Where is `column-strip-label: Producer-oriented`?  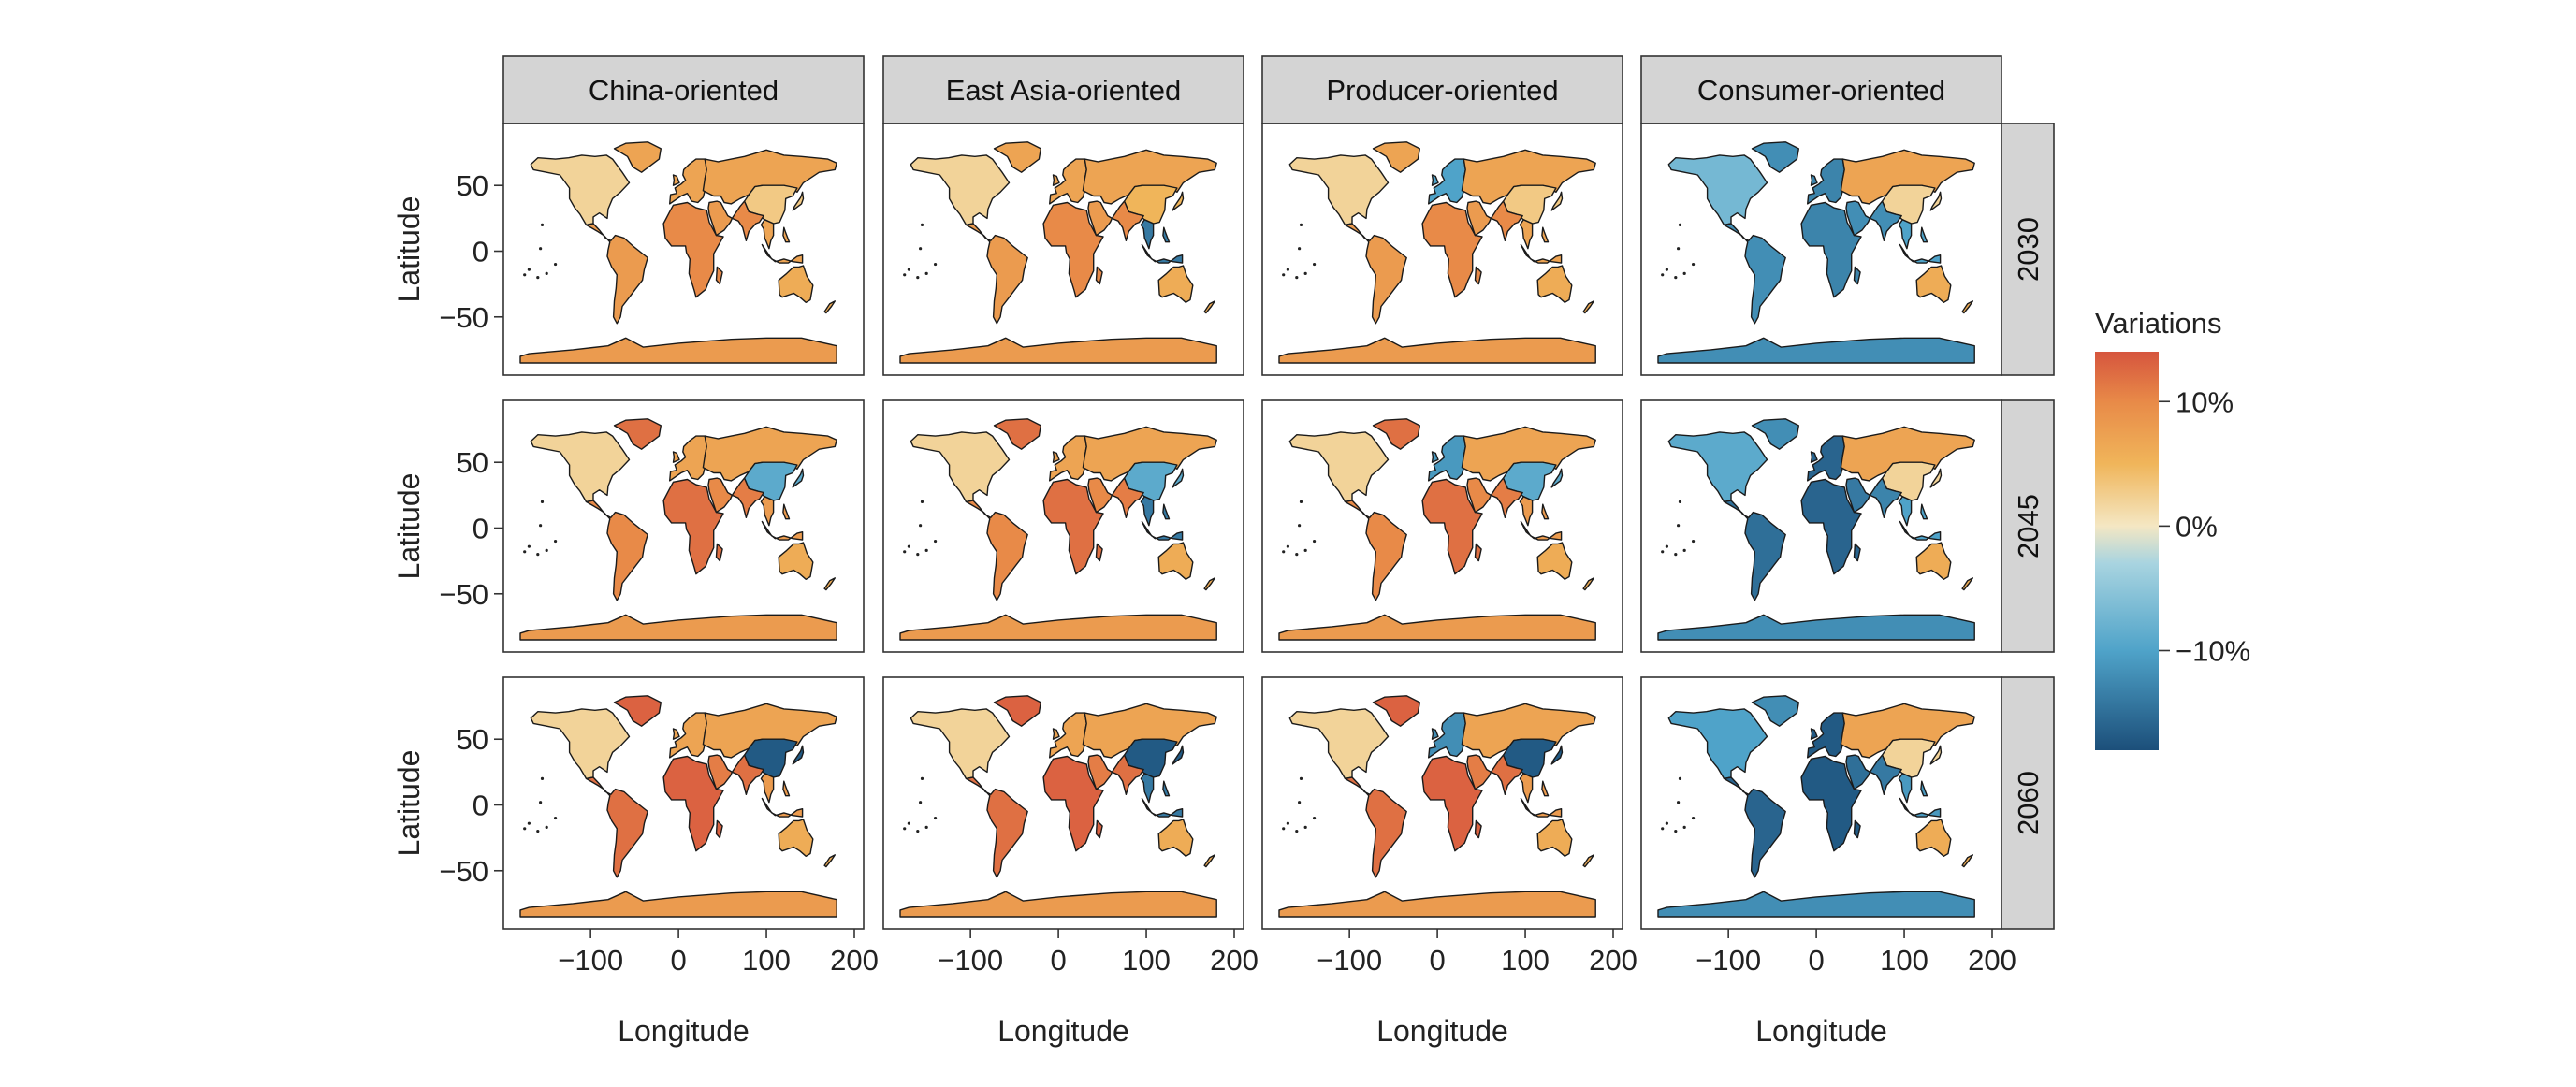 column-strip-label: Producer-oriented is located at coordinates (1442, 90).